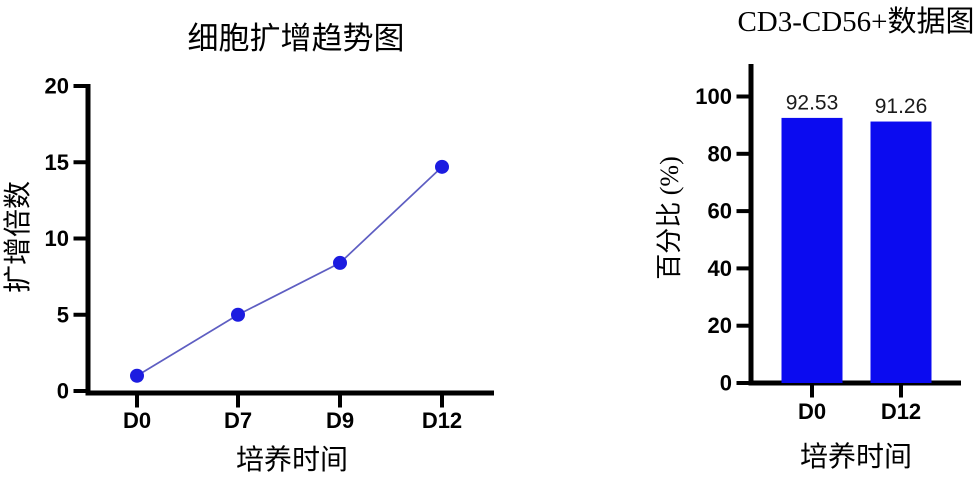 This screenshot has height=480, width=980. Describe the element at coordinates (812, 250) in the screenshot. I see `bar-D0` at that location.